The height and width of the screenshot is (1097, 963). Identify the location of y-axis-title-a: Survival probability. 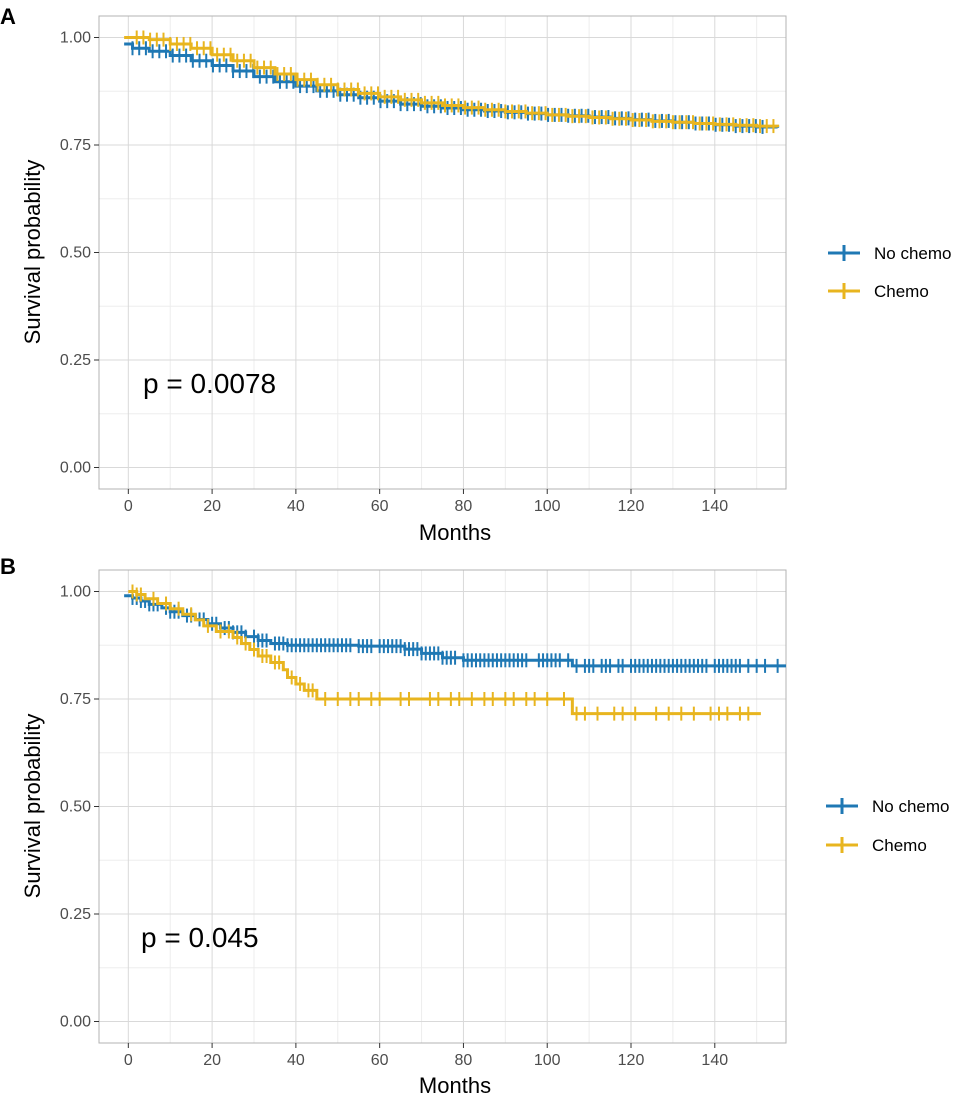
(32, 252).